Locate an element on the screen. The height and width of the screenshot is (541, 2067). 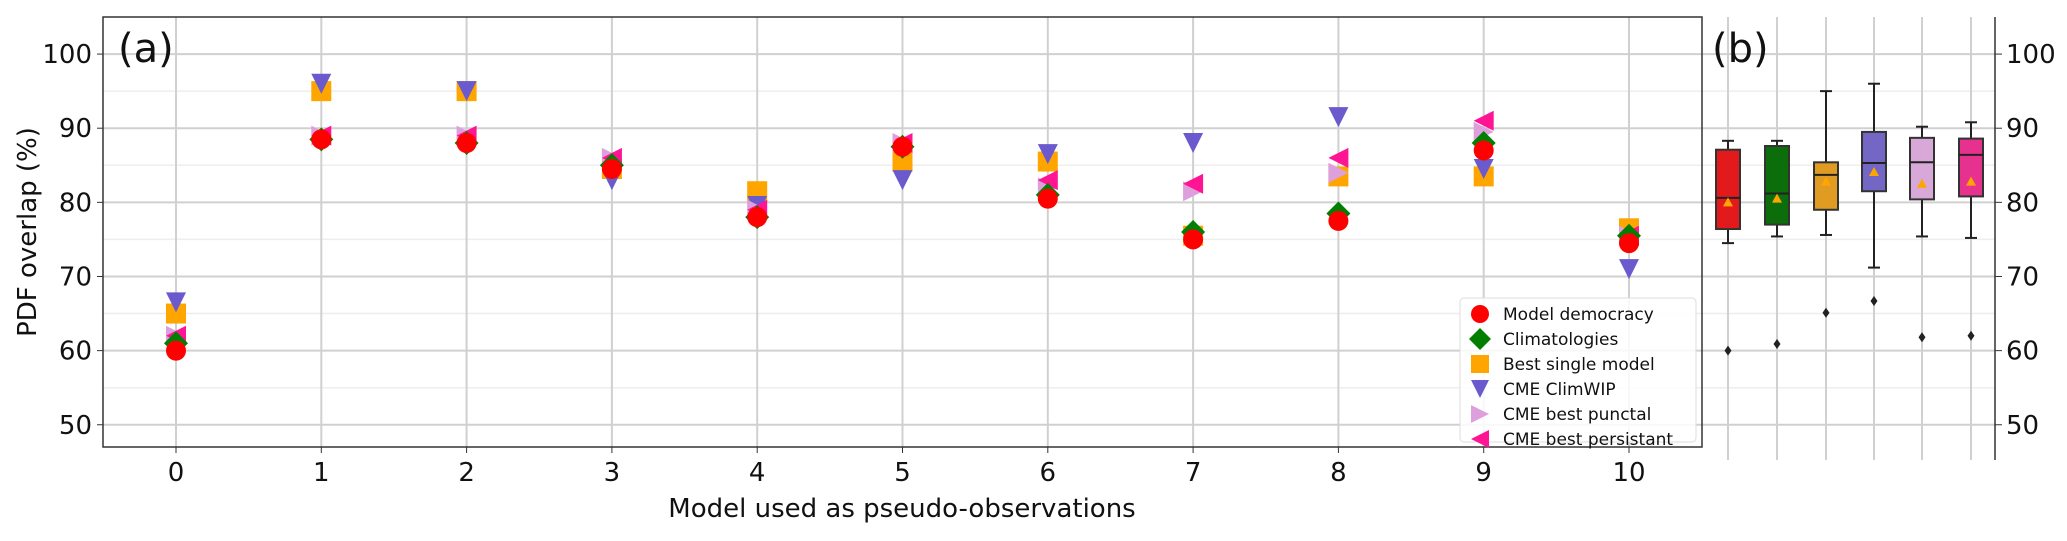
box-climatologies is located at coordinates (1777, 185).